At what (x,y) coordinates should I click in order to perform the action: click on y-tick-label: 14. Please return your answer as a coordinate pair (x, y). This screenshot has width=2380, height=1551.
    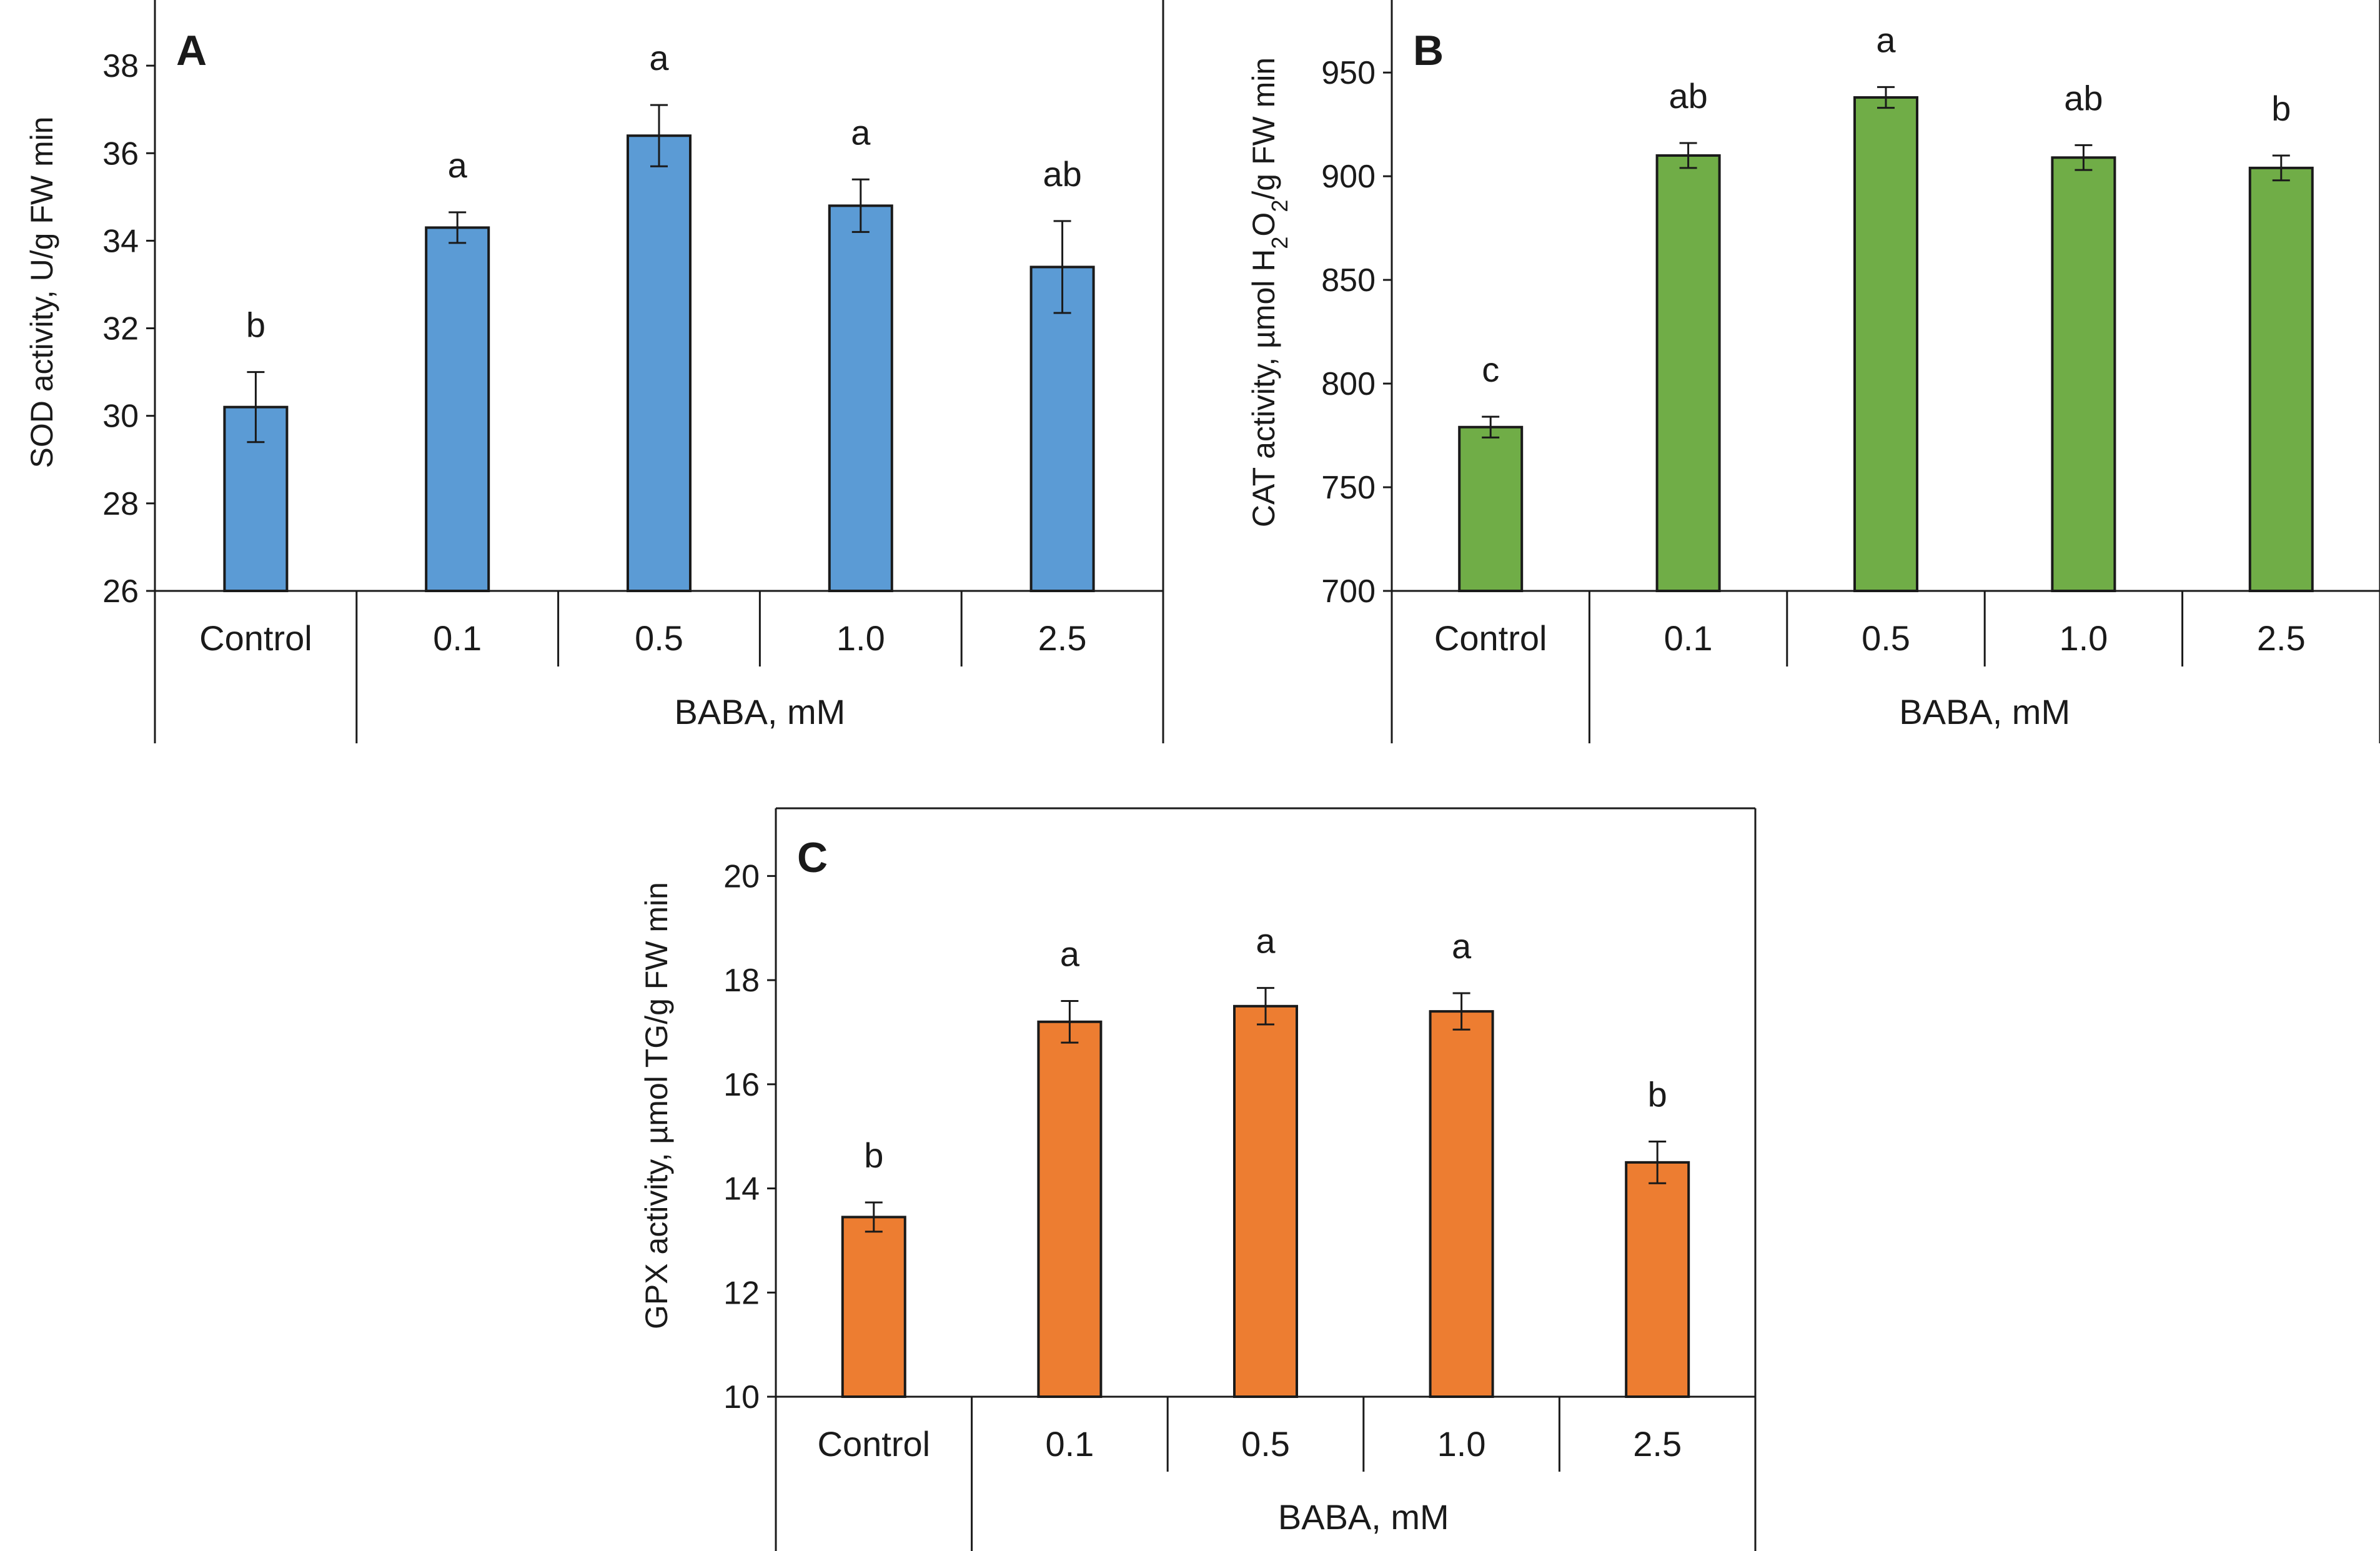
    Looking at the image, I should click on (741, 1189).